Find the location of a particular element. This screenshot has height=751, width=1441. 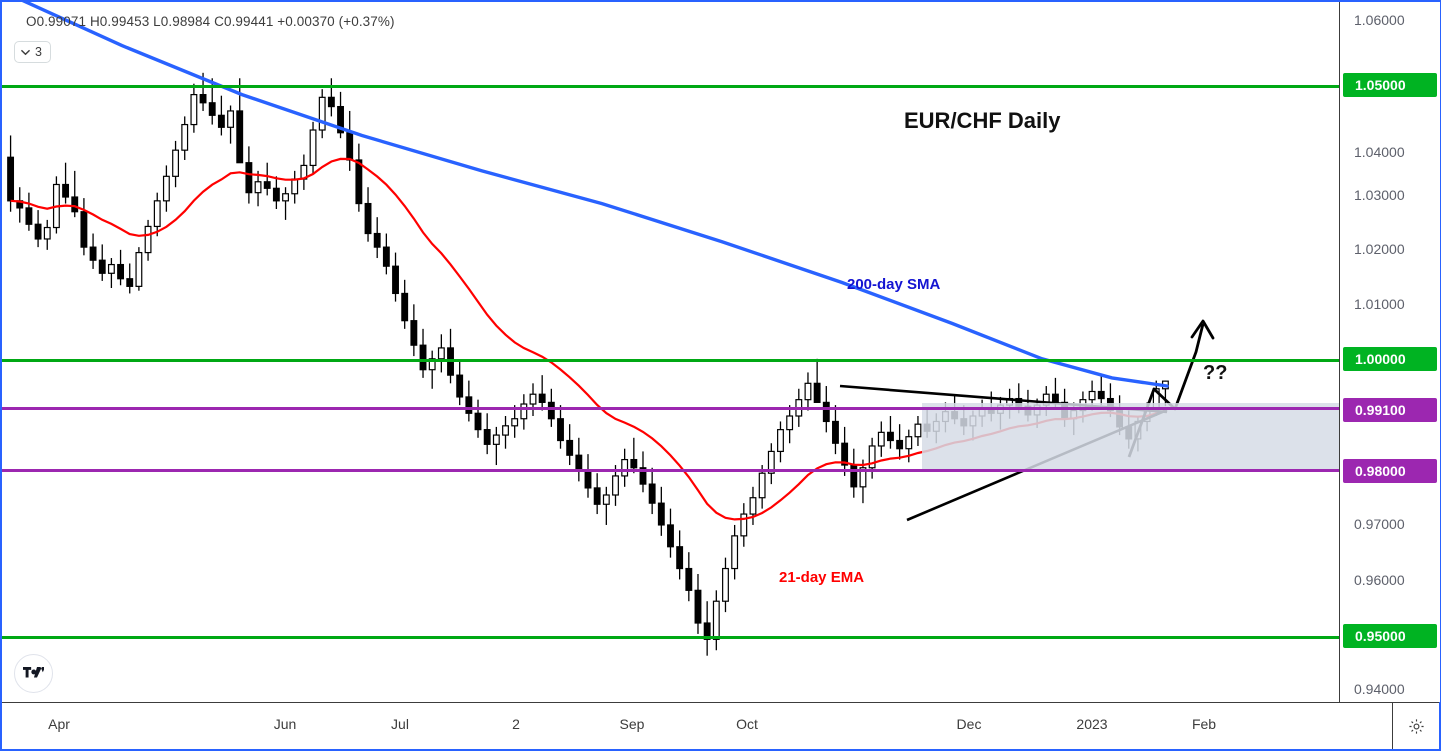

ema-annotation-label: 21-day EMA is located at coordinates (822, 577).